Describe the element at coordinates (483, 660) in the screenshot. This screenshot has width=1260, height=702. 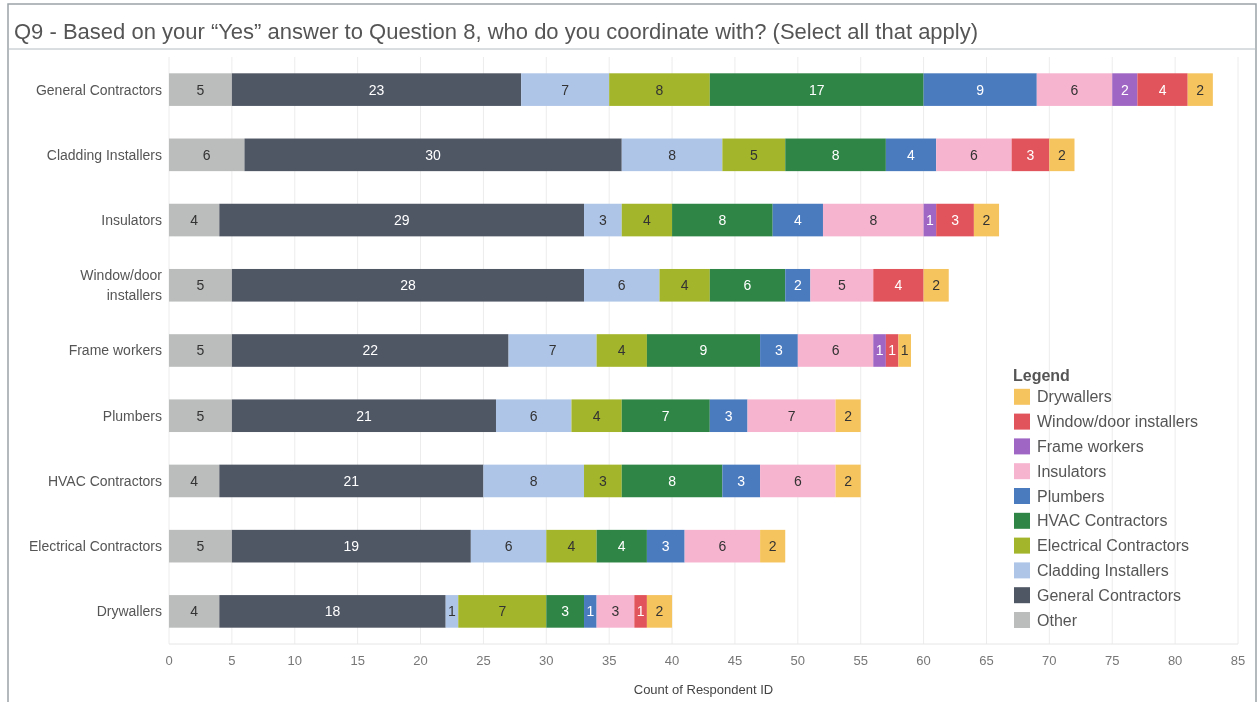
I see `x-tick-label: 25` at that location.